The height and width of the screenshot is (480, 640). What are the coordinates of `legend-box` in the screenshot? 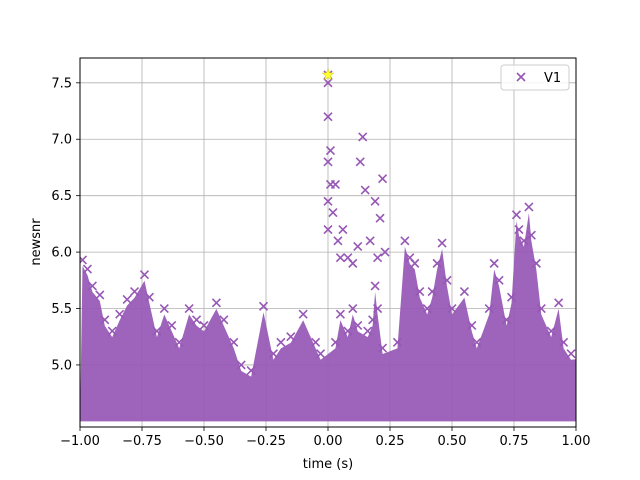 It's located at (535, 77).